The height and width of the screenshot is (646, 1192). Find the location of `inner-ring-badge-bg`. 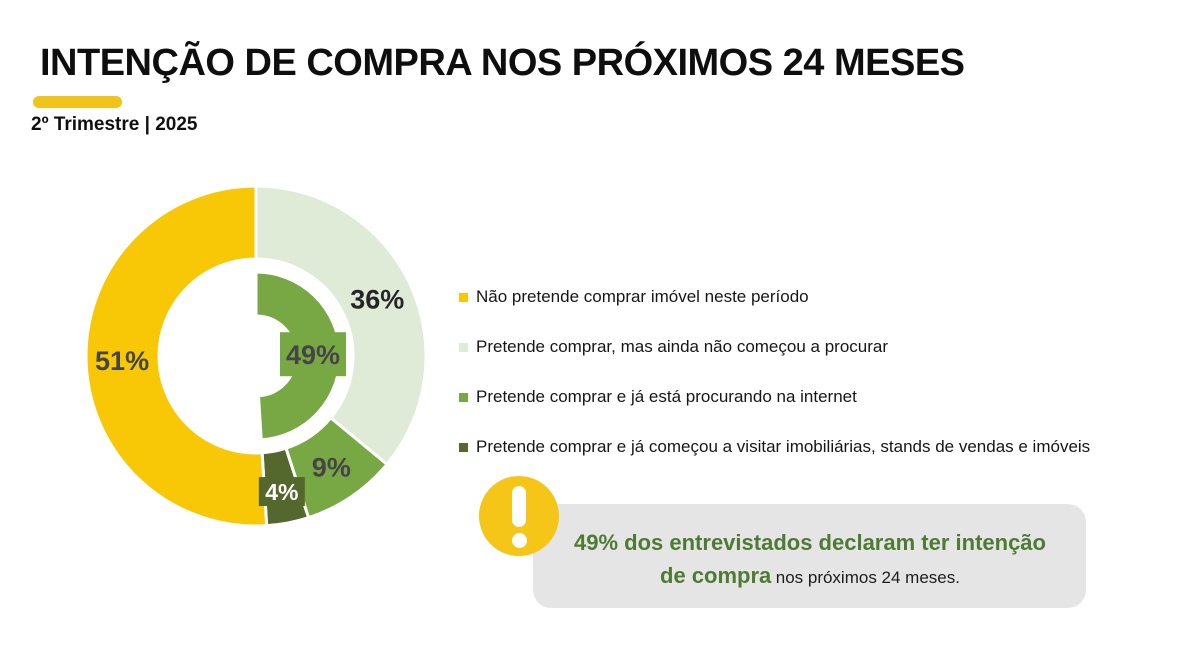

inner-ring-badge-bg is located at coordinates (312, 354).